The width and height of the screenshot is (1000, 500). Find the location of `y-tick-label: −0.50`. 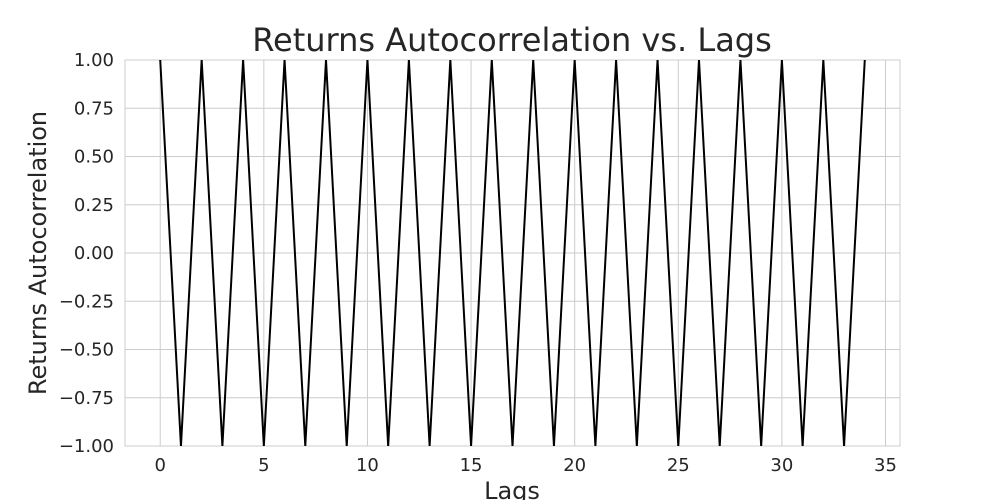

y-tick-label: −0.50 is located at coordinates (86, 350).